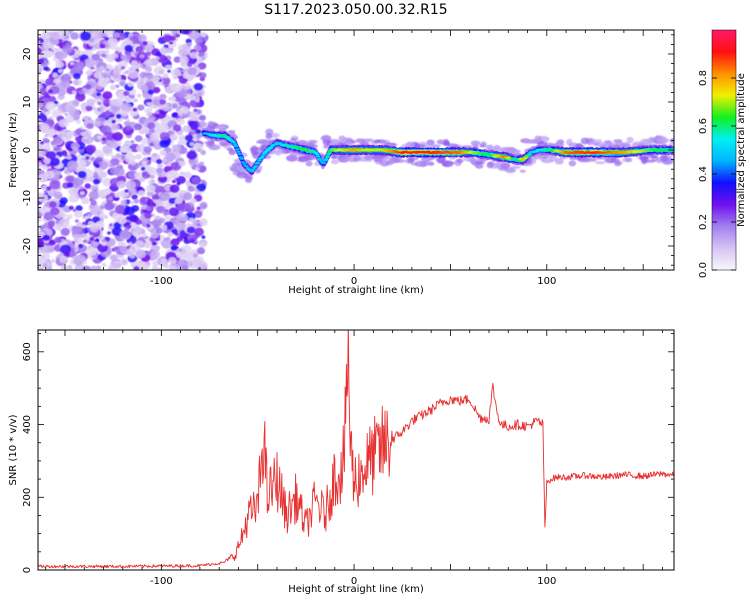  I want to click on colorbar-tick-label: 0.6, so click(703, 126).